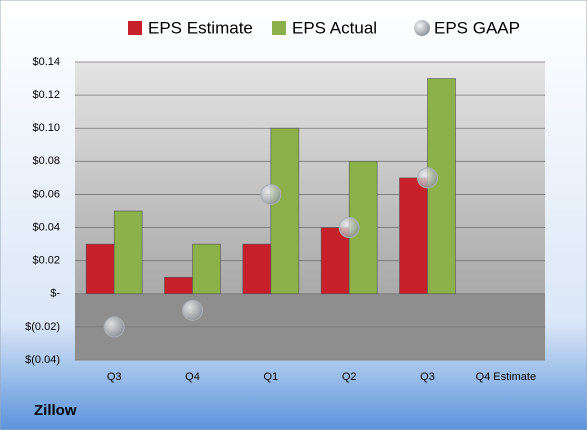 The image size is (587, 430). I want to click on y-tick-label: $0.04, so click(46, 227).